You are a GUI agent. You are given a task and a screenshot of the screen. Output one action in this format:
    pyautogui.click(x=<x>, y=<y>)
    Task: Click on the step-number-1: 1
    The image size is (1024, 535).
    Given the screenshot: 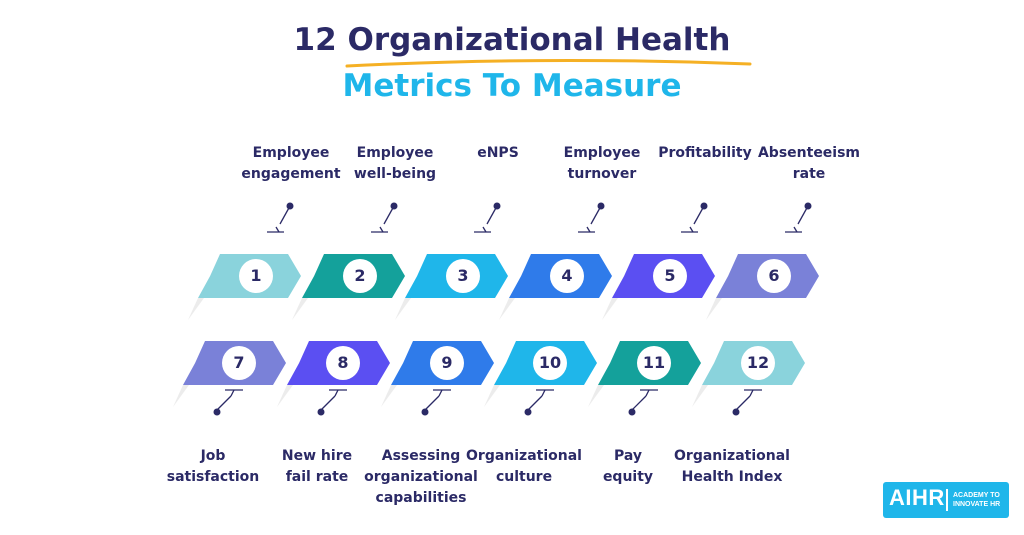 What is the action you would take?
    pyautogui.click(x=256, y=276)
    